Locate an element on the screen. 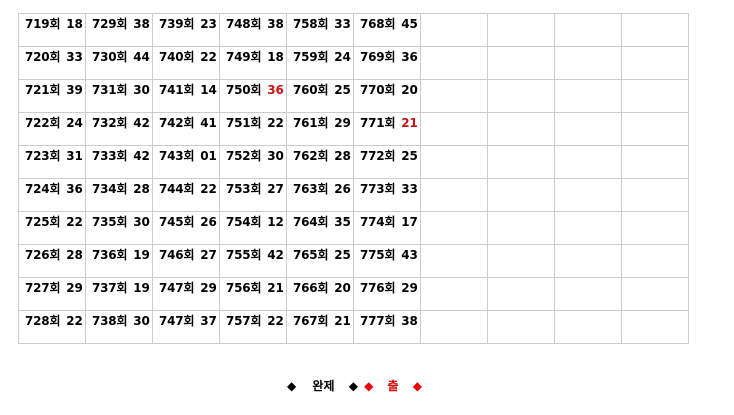 This screenshot has height=415, width=734. table-cell: 773회 33 is located at coordinates (387, 195).